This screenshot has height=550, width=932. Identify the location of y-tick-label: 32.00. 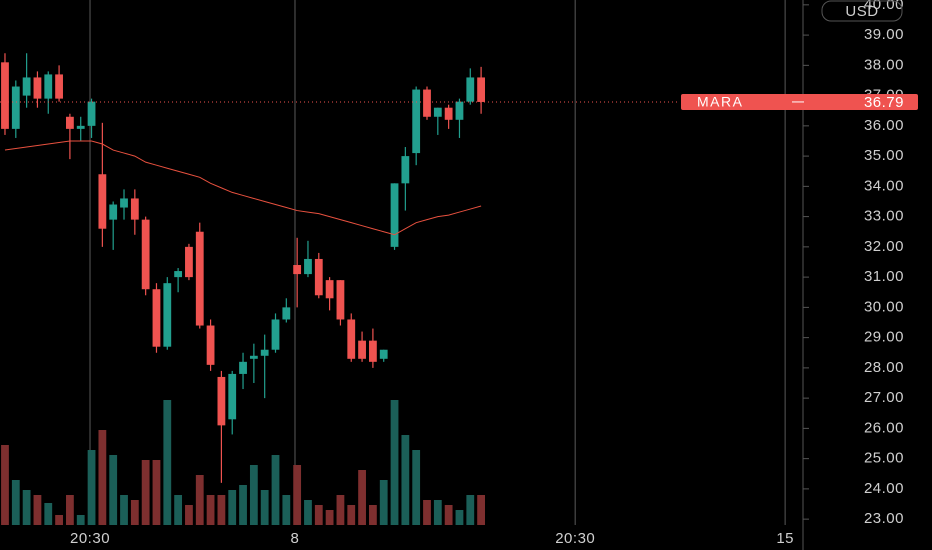
(884, 246).